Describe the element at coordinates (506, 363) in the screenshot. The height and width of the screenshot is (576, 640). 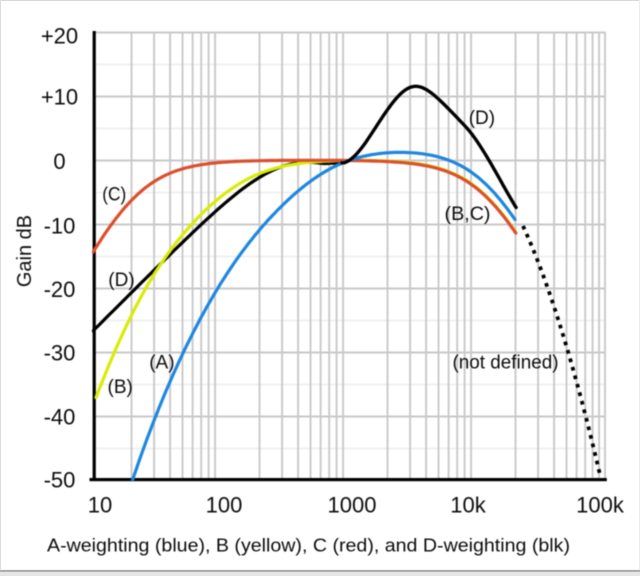
I see `svg-text: (not defined)` at that location.